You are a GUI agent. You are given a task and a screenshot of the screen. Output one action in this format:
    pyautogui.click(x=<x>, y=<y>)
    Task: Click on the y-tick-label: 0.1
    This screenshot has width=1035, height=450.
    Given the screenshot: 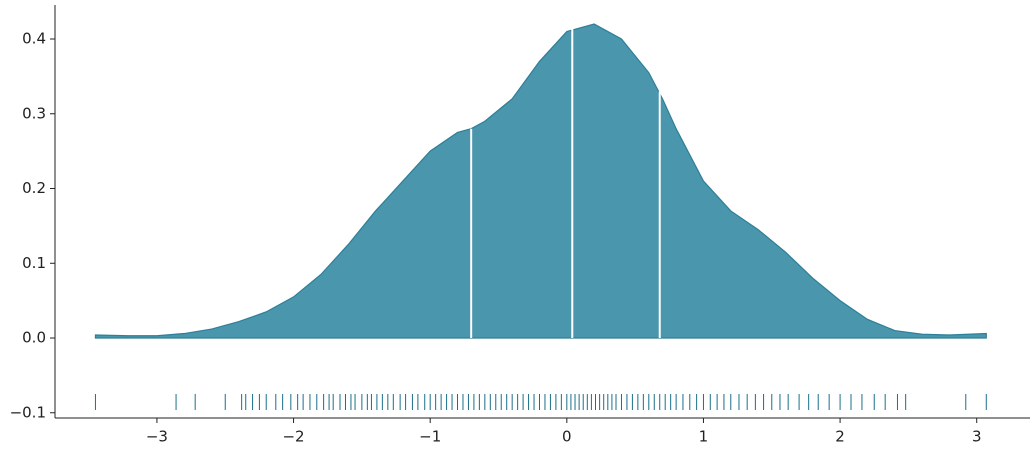 What is the action you would take?
    pyautogui.click(x=34, y=263)
    